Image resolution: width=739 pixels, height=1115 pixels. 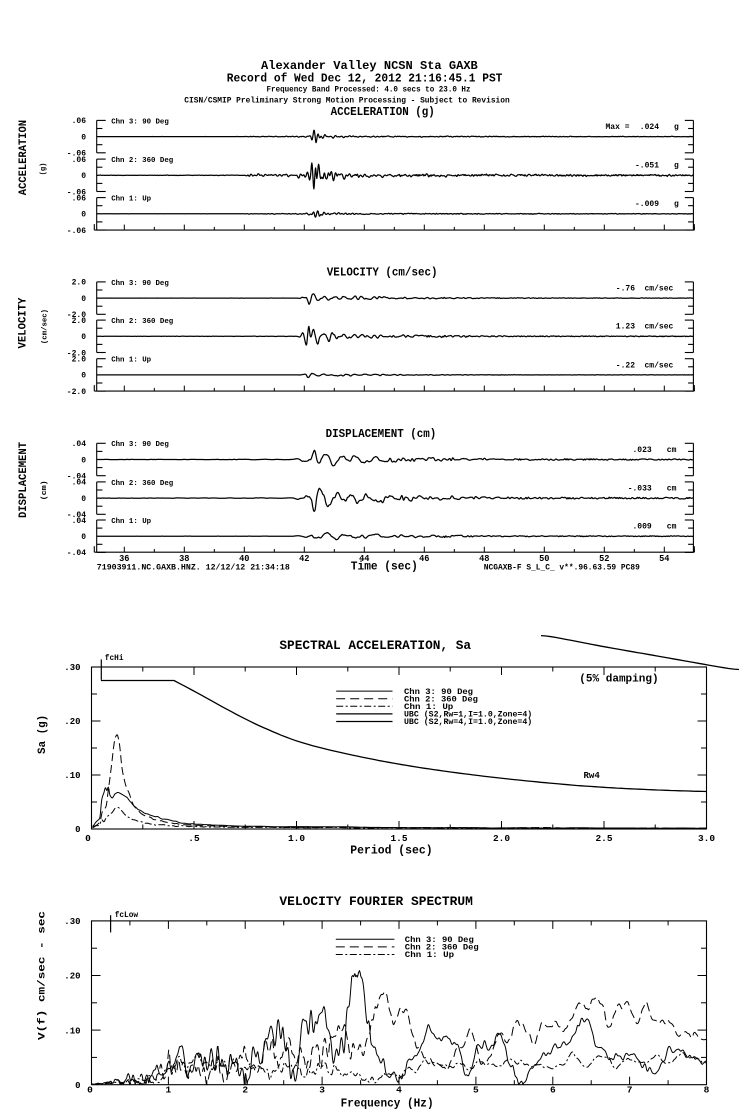 What do you see at coordinates (544, 559) in the screenshot?
I see `svg-text: 50` at bounding box center [544, 559].